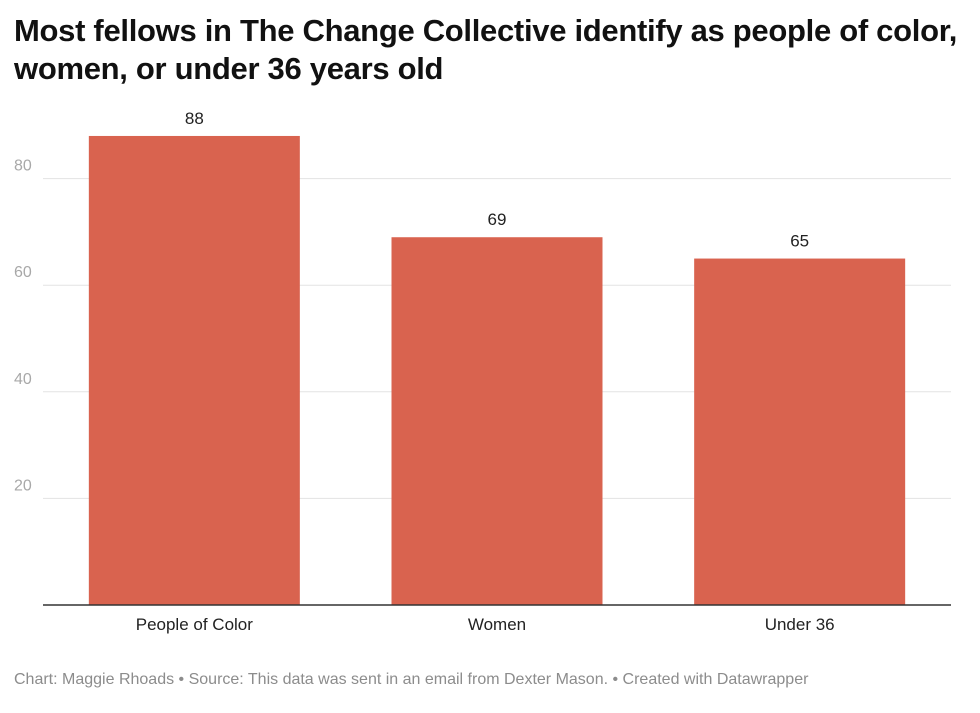 The height and width of the screenshot is (713, 980). I want to click on y-tick-label: 60, so click(23, 272).